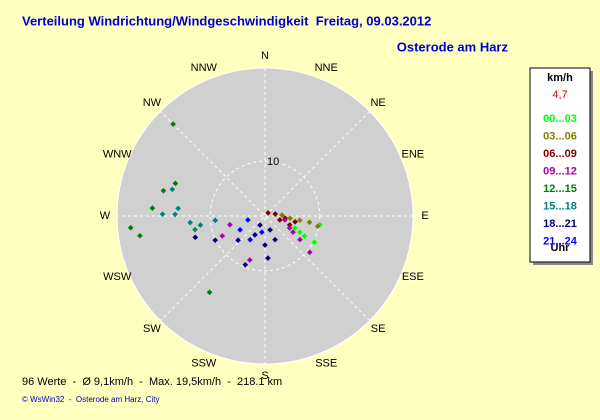 The image size is (600, 420). I want to click on legend-entry: 06...09, so click(560, 154).